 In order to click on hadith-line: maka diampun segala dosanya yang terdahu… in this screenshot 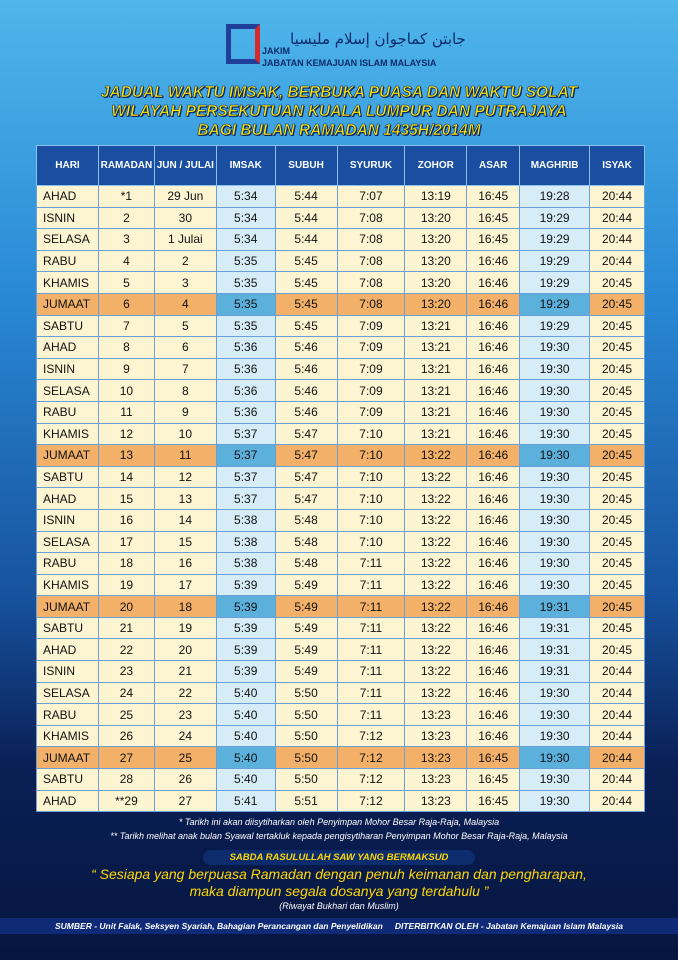, I will do `click(339, 891)`.